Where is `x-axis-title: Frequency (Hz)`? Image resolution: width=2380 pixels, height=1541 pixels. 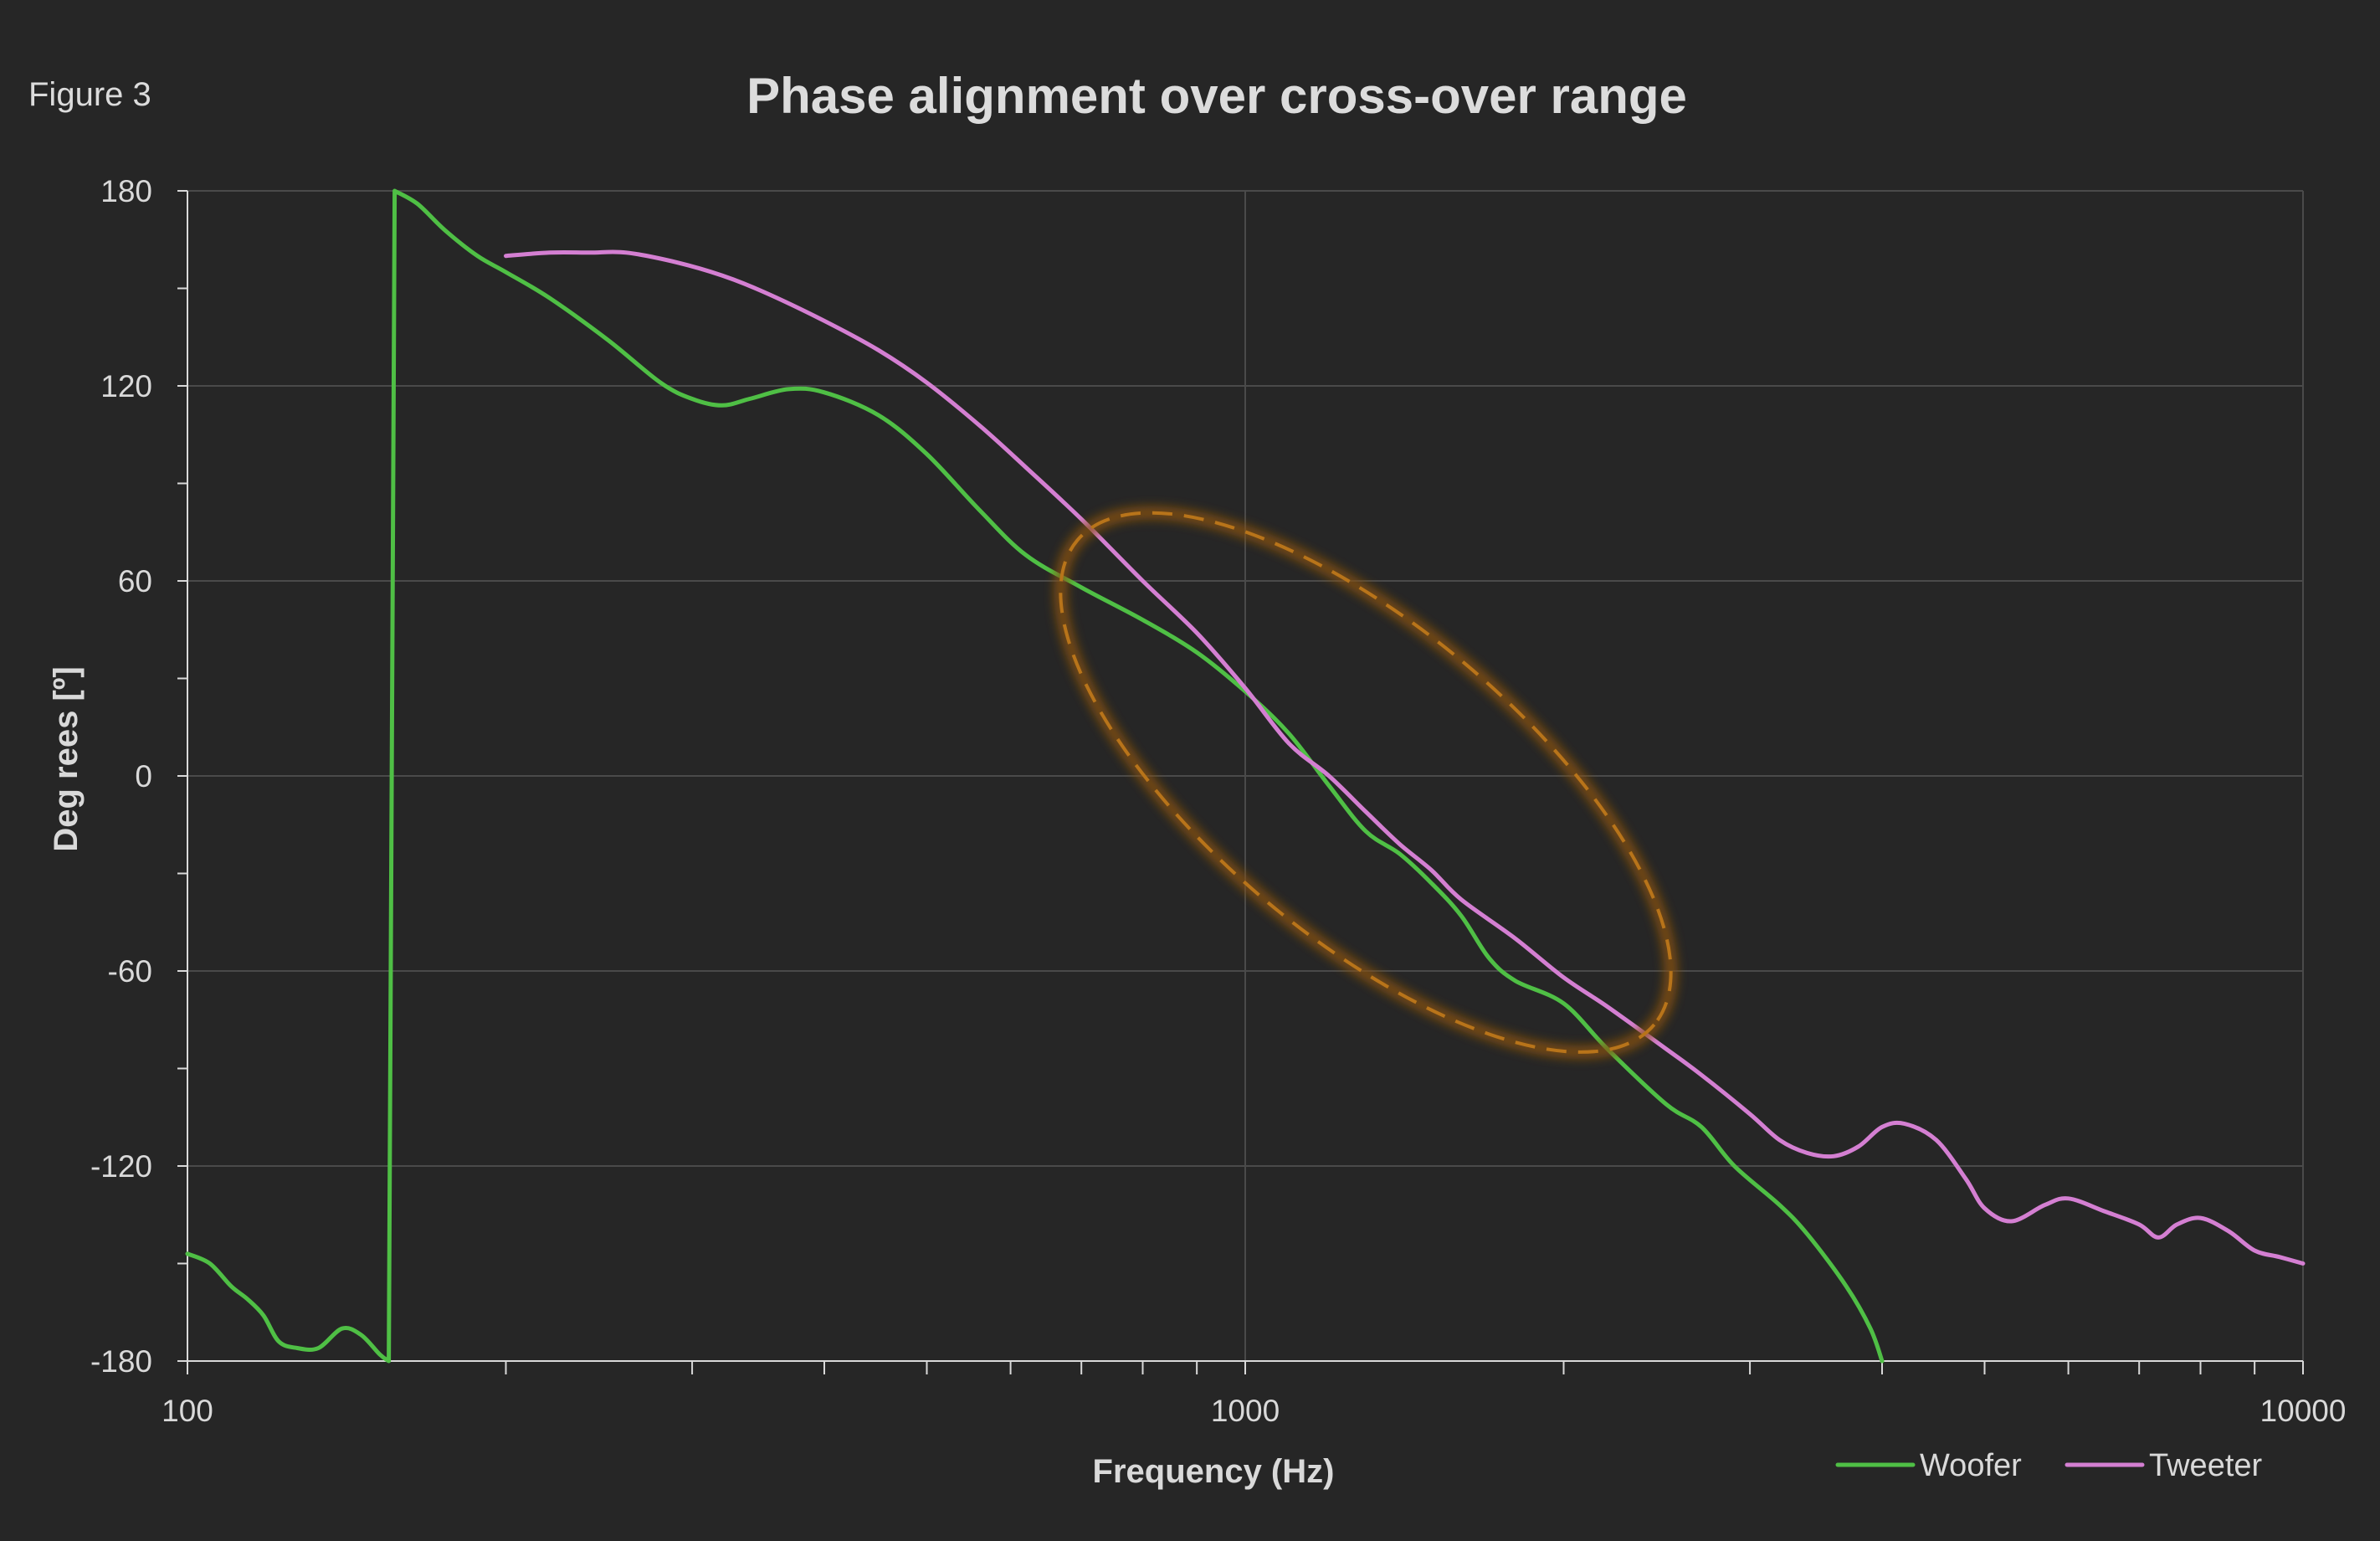 x-axis-title: Frequency (Hz) is located at coordinates (1214, 1471).